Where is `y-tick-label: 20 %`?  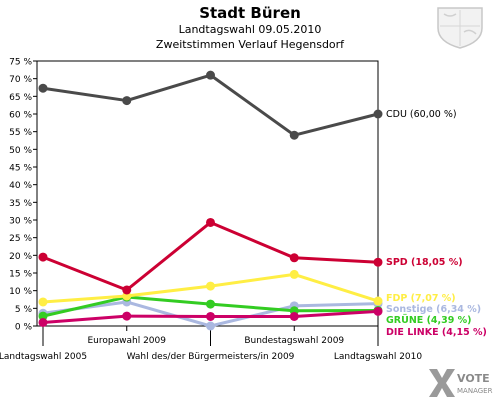 y-tick-label: 20 % is located at coordinates (20, 257).